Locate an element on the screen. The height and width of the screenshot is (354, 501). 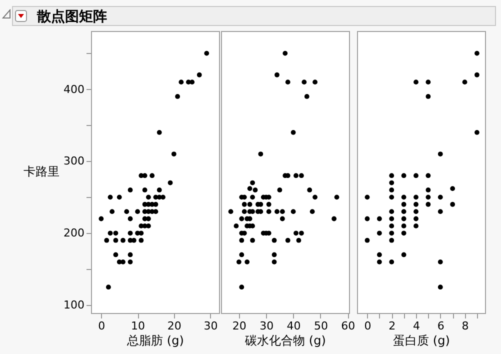
x-tick-label: 60 is located at coordinates (348, 326).